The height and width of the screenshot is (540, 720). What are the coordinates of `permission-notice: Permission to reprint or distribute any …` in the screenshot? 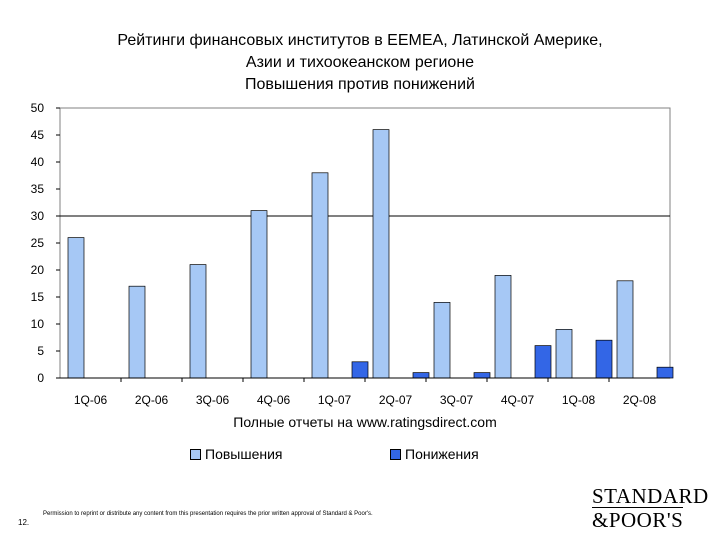 It's located at (208, 514).